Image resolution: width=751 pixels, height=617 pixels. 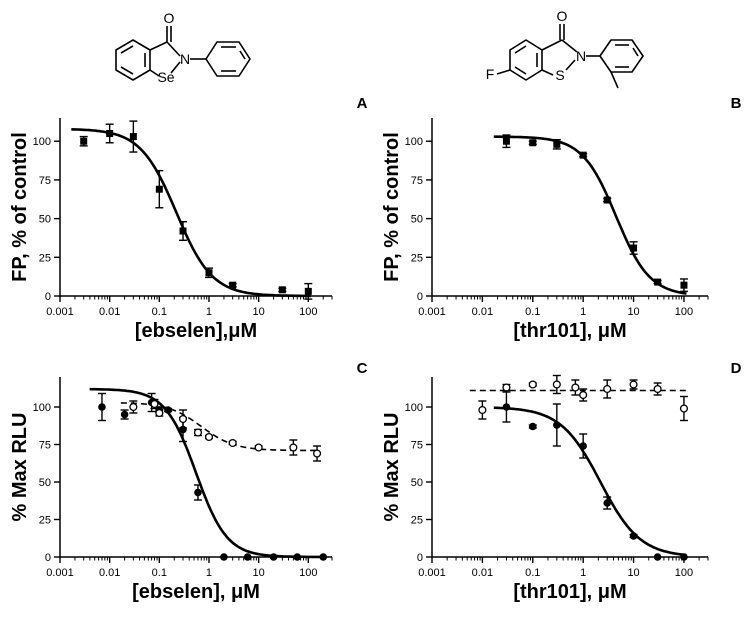 I want to click on x-tick-label: 10, so click(x=259, y=573).